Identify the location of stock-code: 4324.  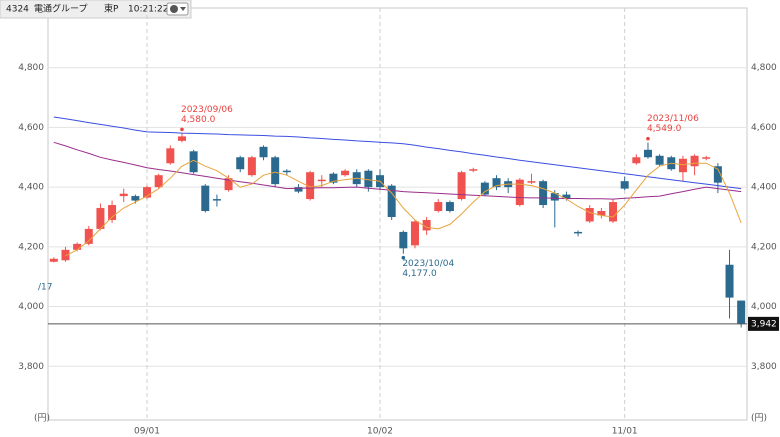
(17, 10).